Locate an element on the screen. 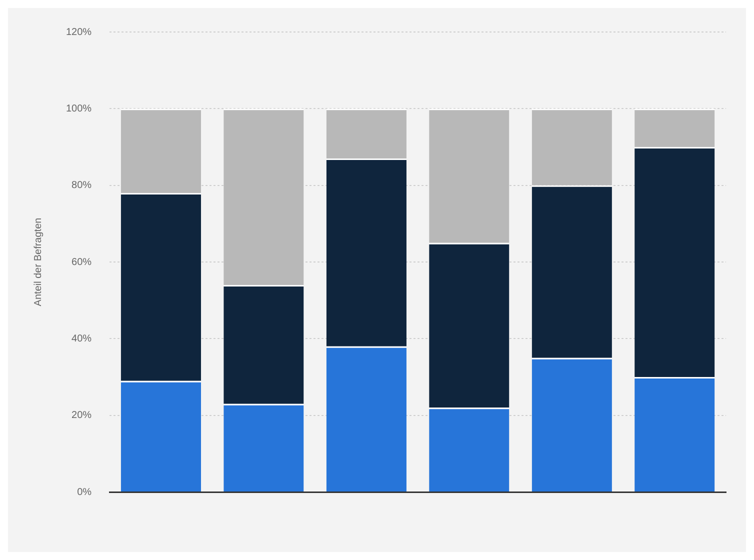 The width and height of the screenshot is (754, 560). y-tick-label: 60% is located at coordinates (82, 262).